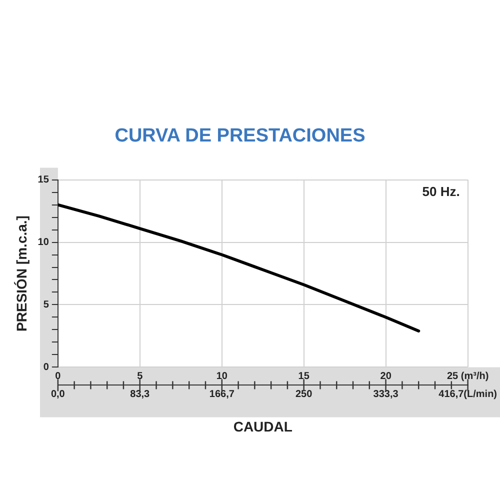 The width and height of the screenshot is (500, 500). I want to click on x-tick-label: 0, so click(58, 376).